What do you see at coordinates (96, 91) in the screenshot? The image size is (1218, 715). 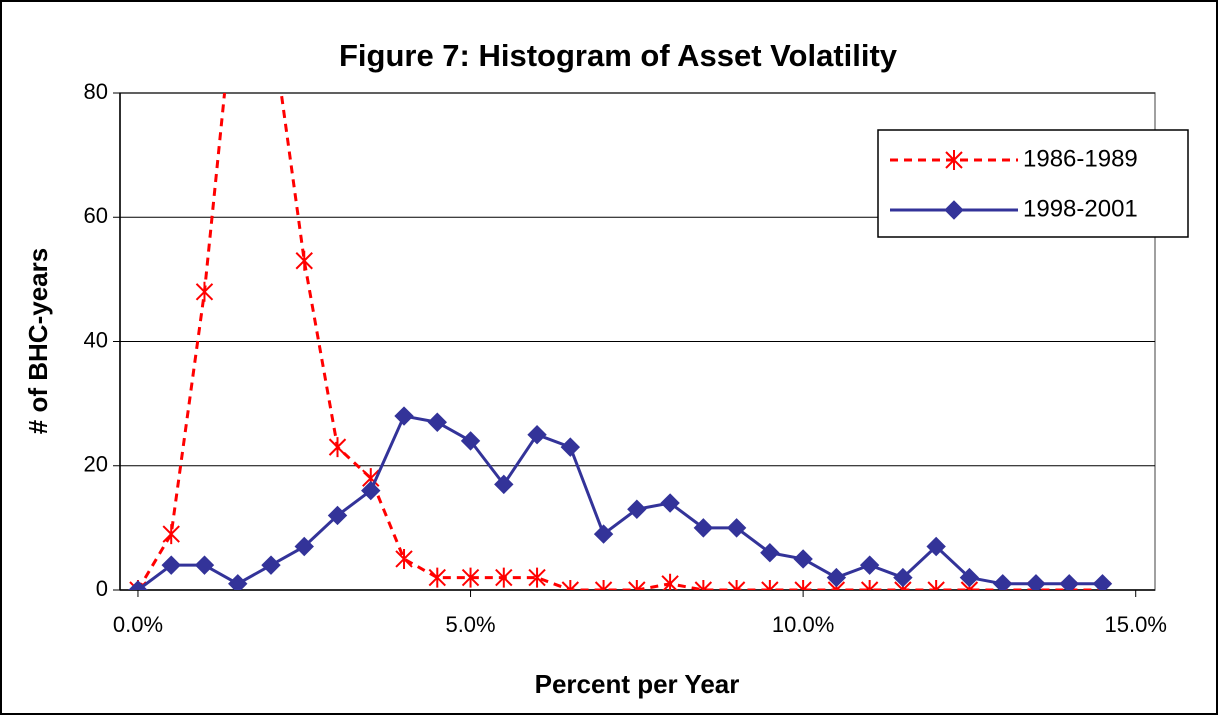 I see `y-tick-label: 80` at bounding box center [96, 91].